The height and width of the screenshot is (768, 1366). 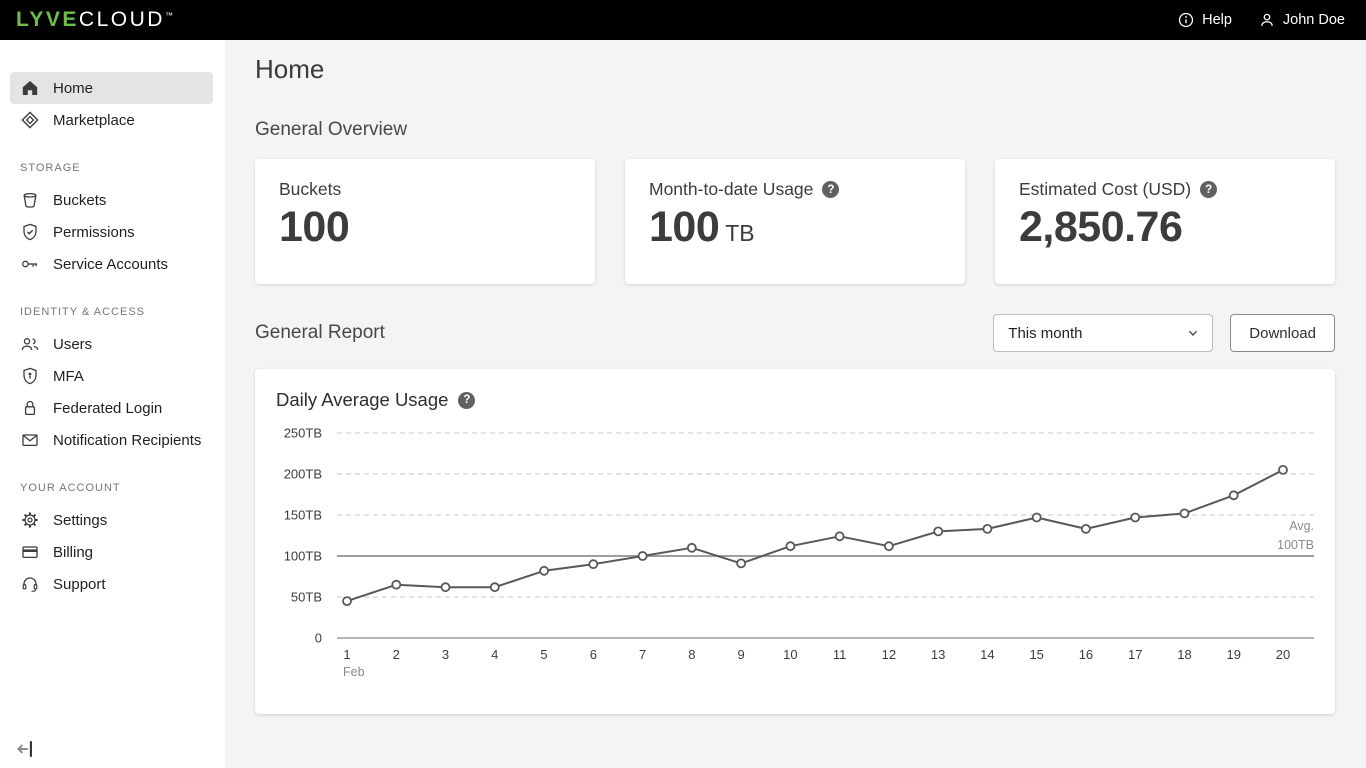 I want to click on sidebar-item-marketplace: Marketplace, so click(x=111, y=120).